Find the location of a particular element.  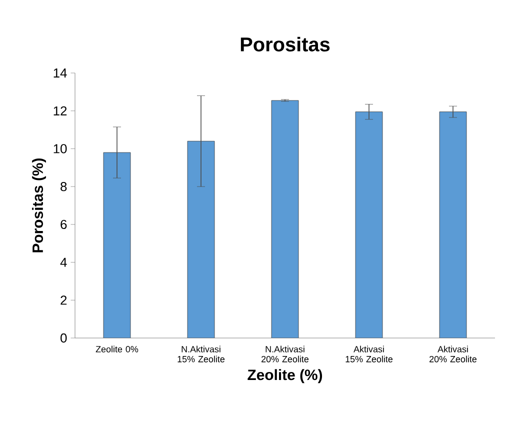

y-axis-title: Porositas (%) is located at coordinates (39, 205).